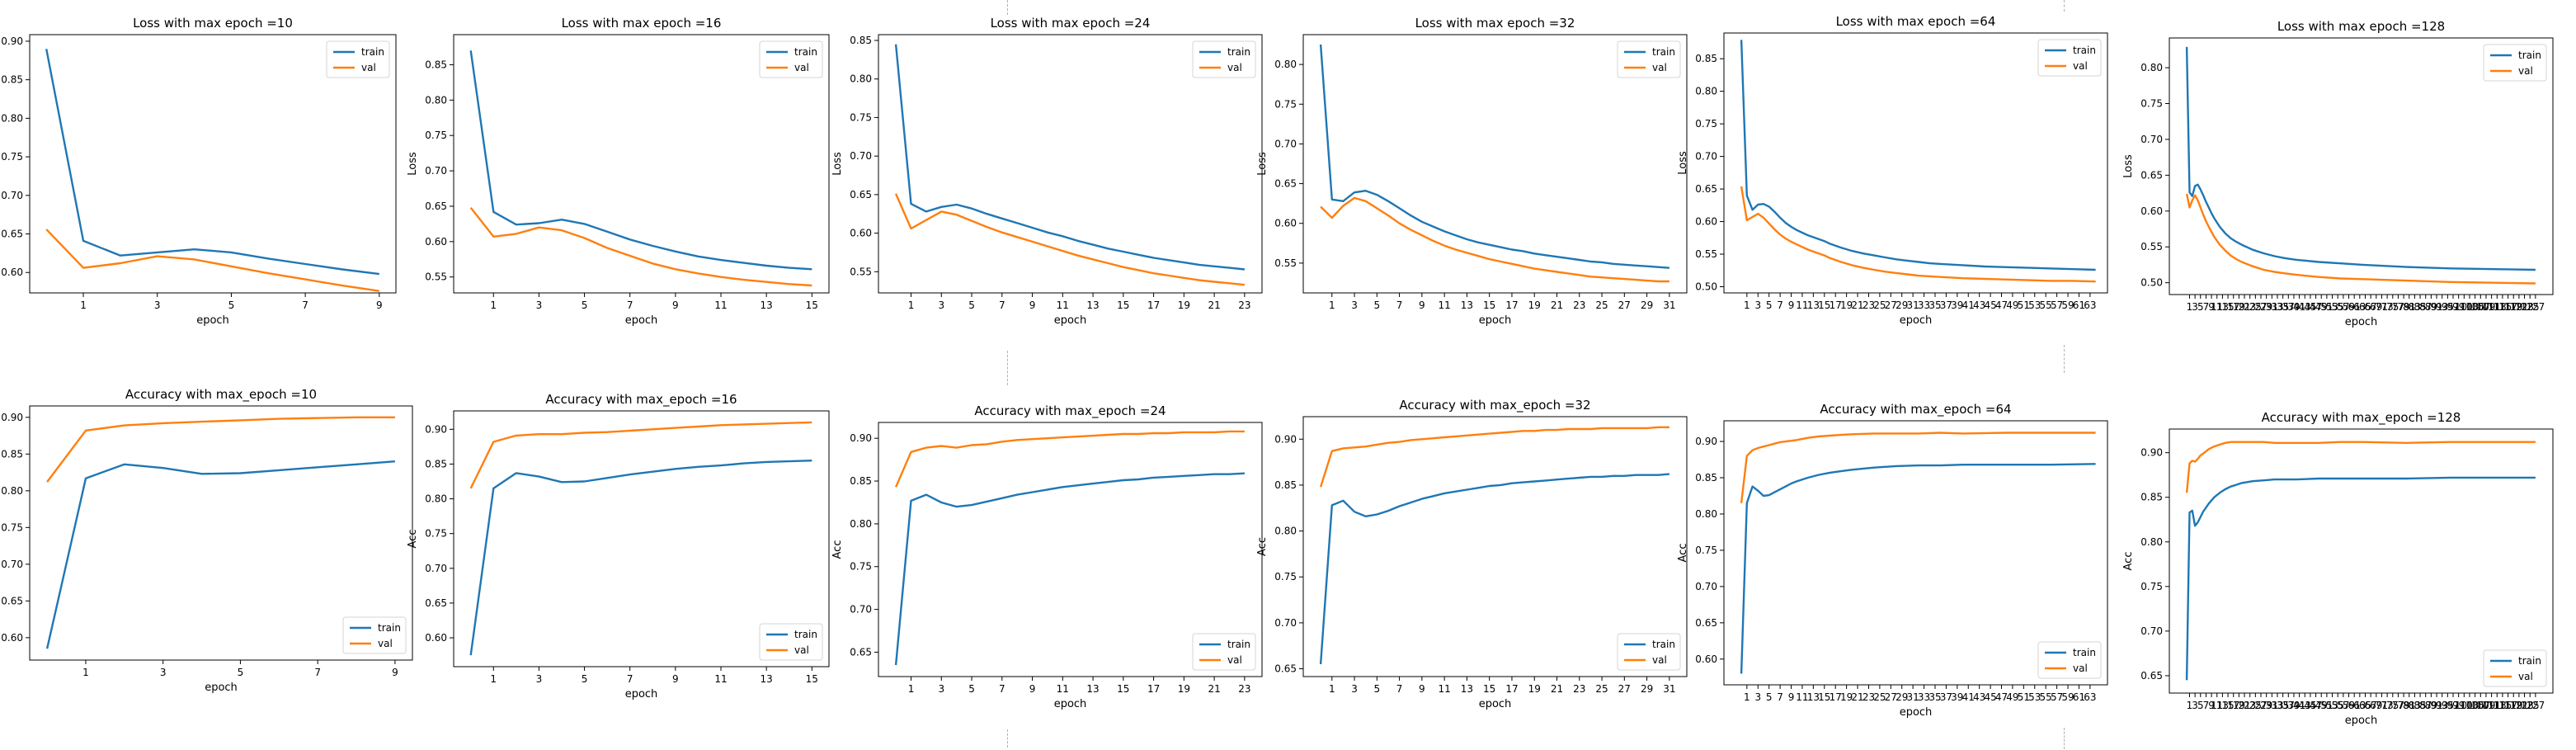 The width and height of the screenshot is (2576, 750). What do you see at coordinates (1916, 21) in the screenshot?
I see `chart-title: Loss with max epoch =64` at bounding box center [1916, 21].